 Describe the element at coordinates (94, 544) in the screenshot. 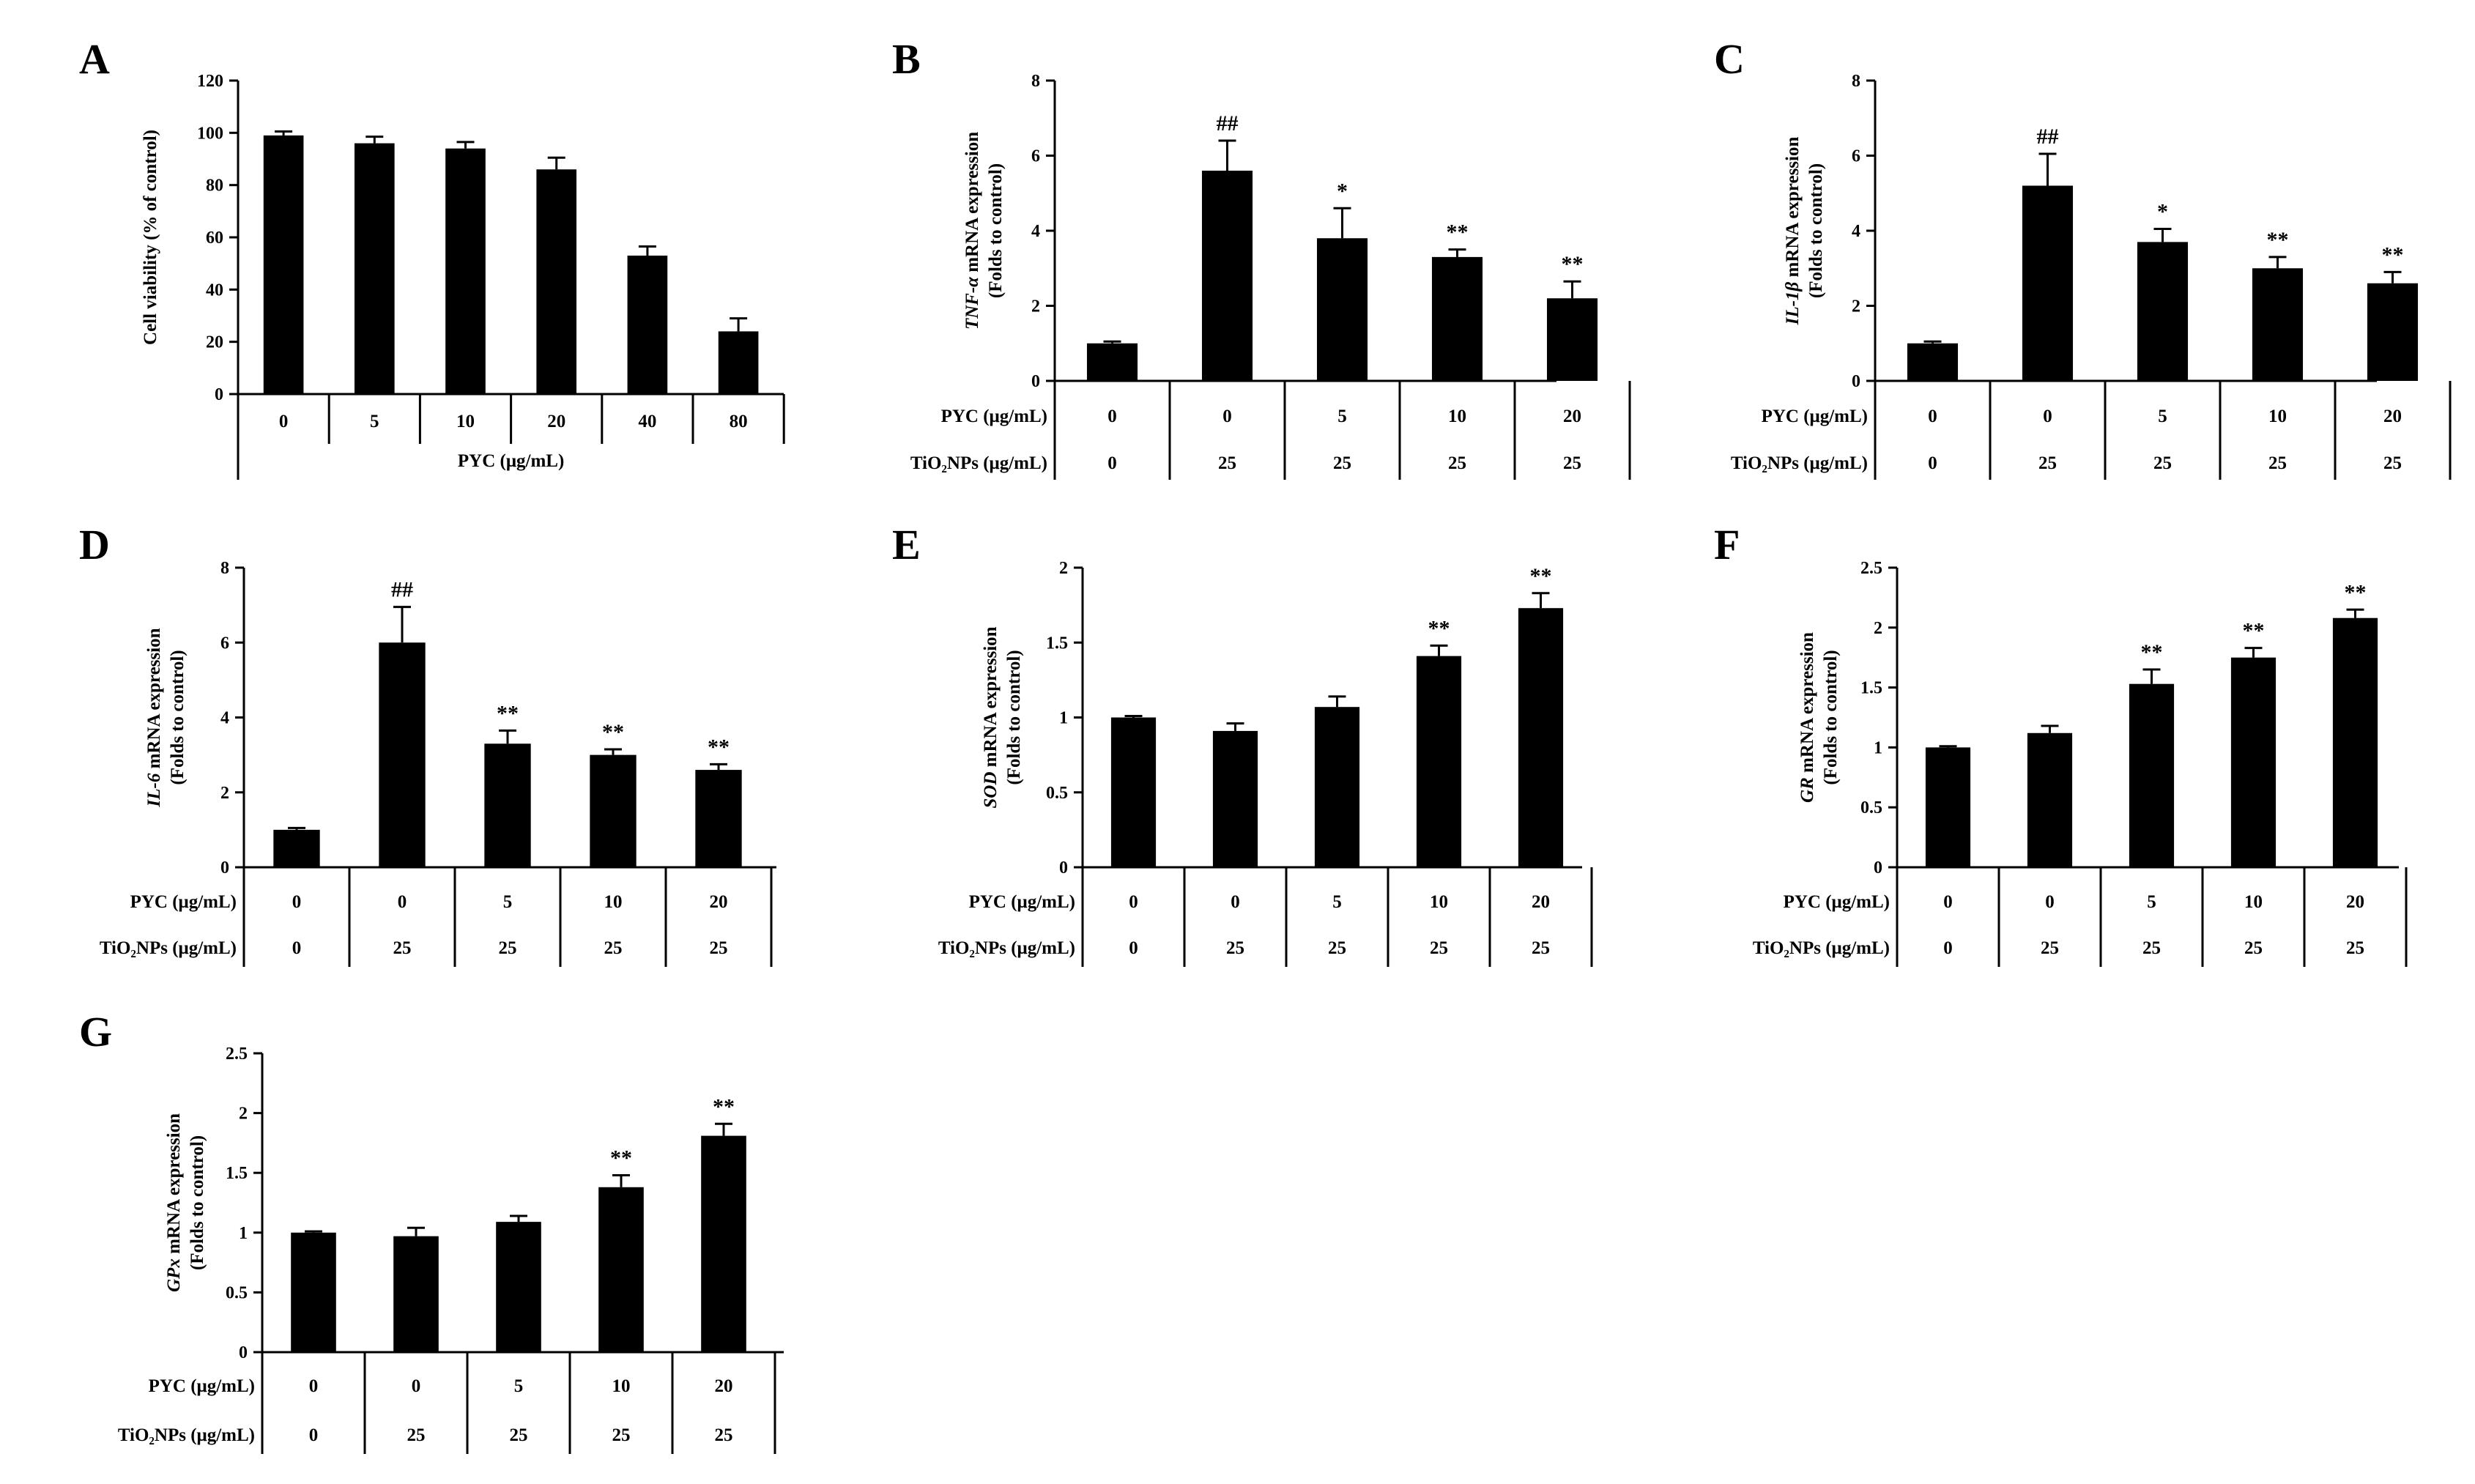

I see `panel-label-d: D` at that location.